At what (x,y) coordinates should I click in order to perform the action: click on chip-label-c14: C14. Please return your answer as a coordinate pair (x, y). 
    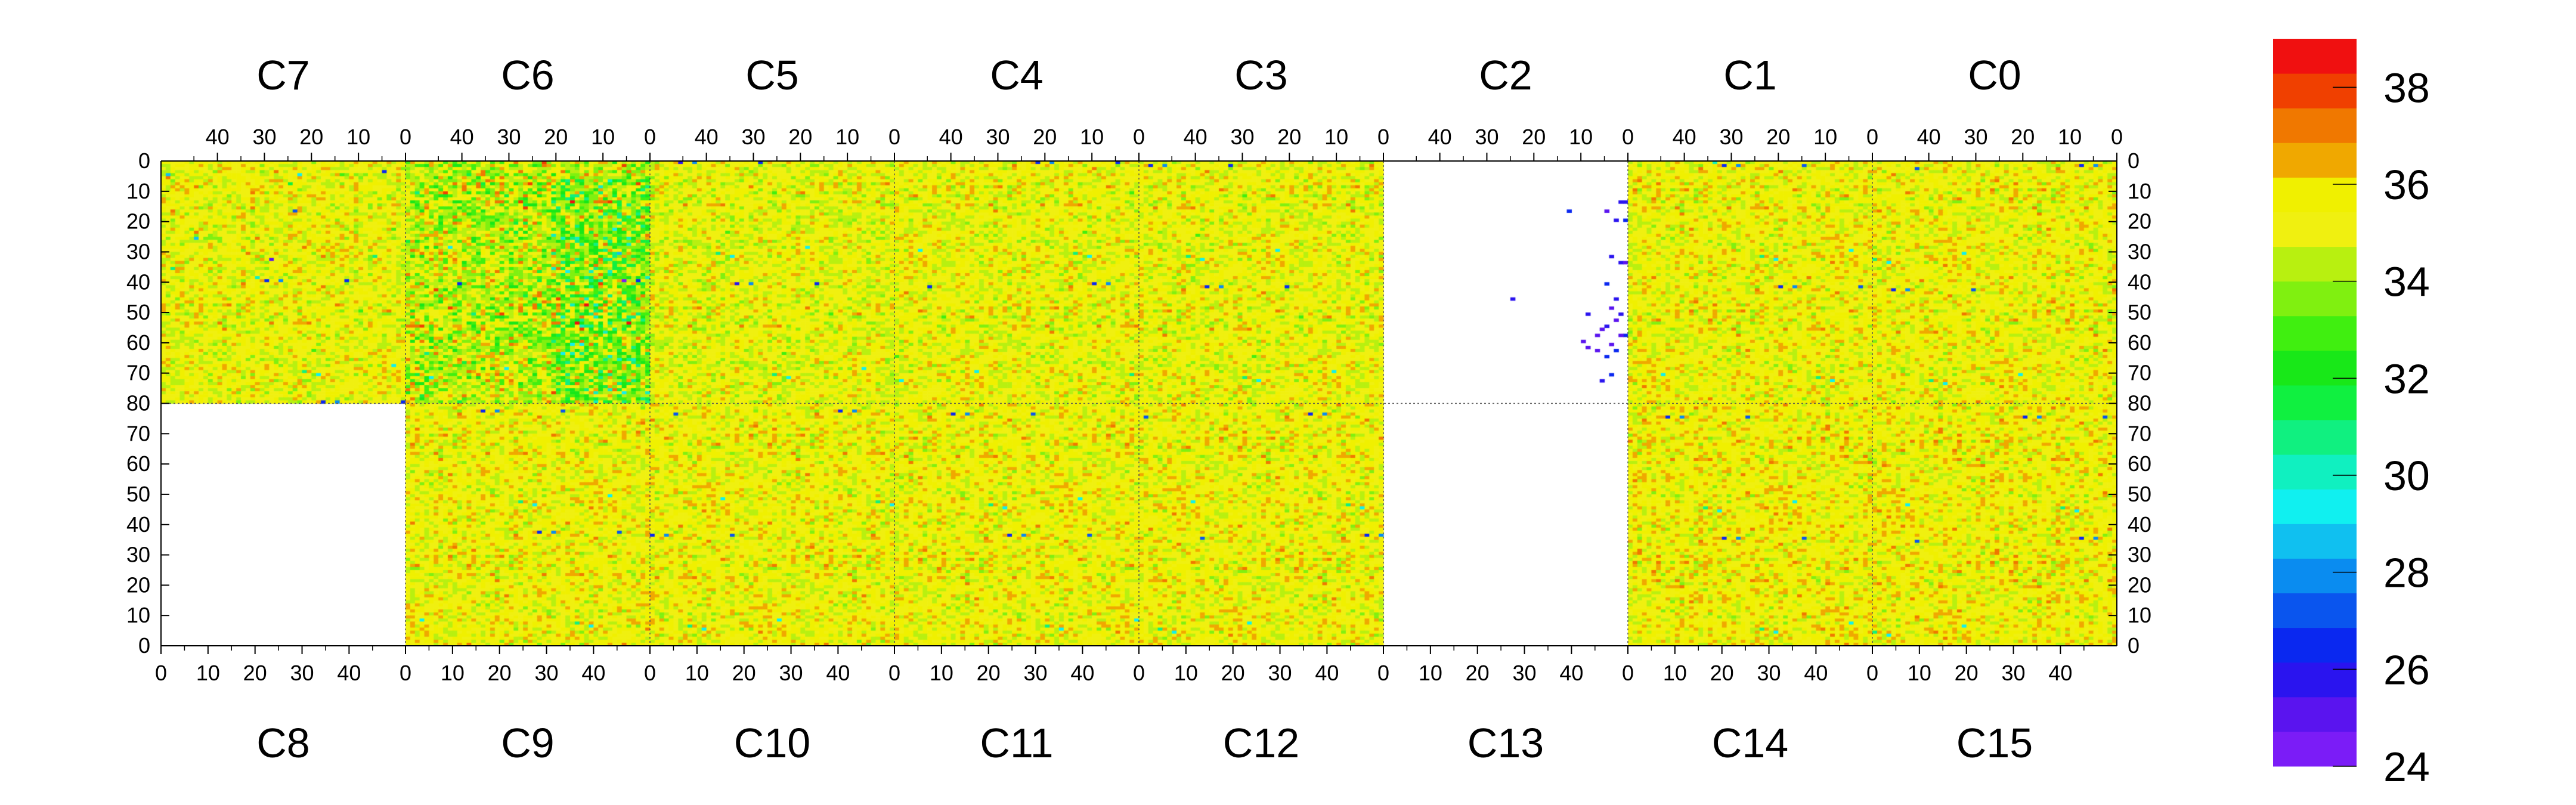
    Looking at the image, I should click on (1750, 743).